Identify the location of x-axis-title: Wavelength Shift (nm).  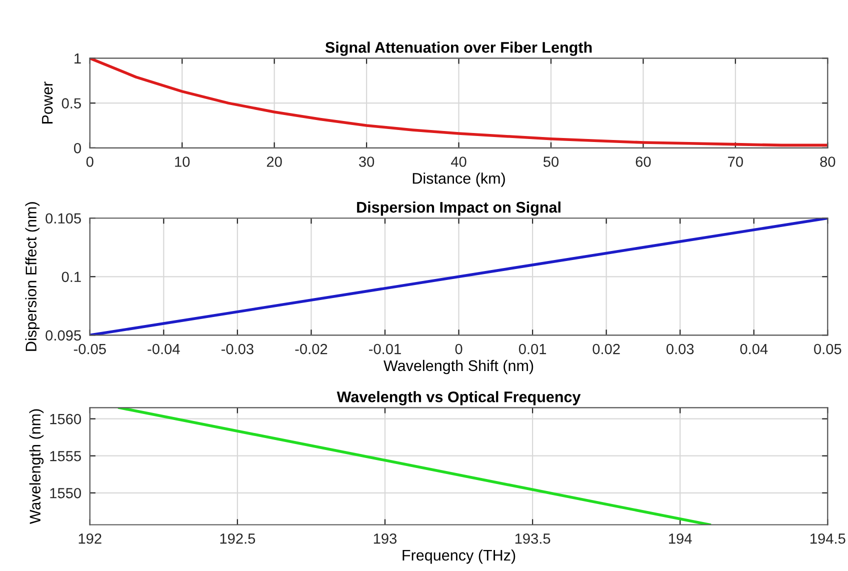
(459, 367).